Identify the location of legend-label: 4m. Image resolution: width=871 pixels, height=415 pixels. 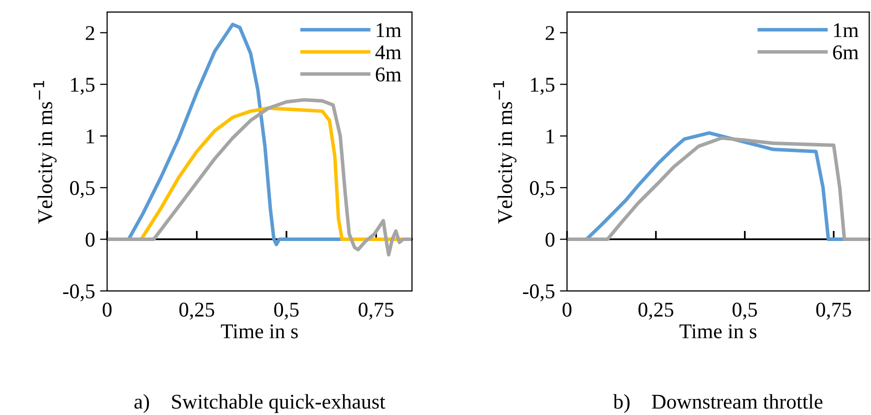
(388, 52).